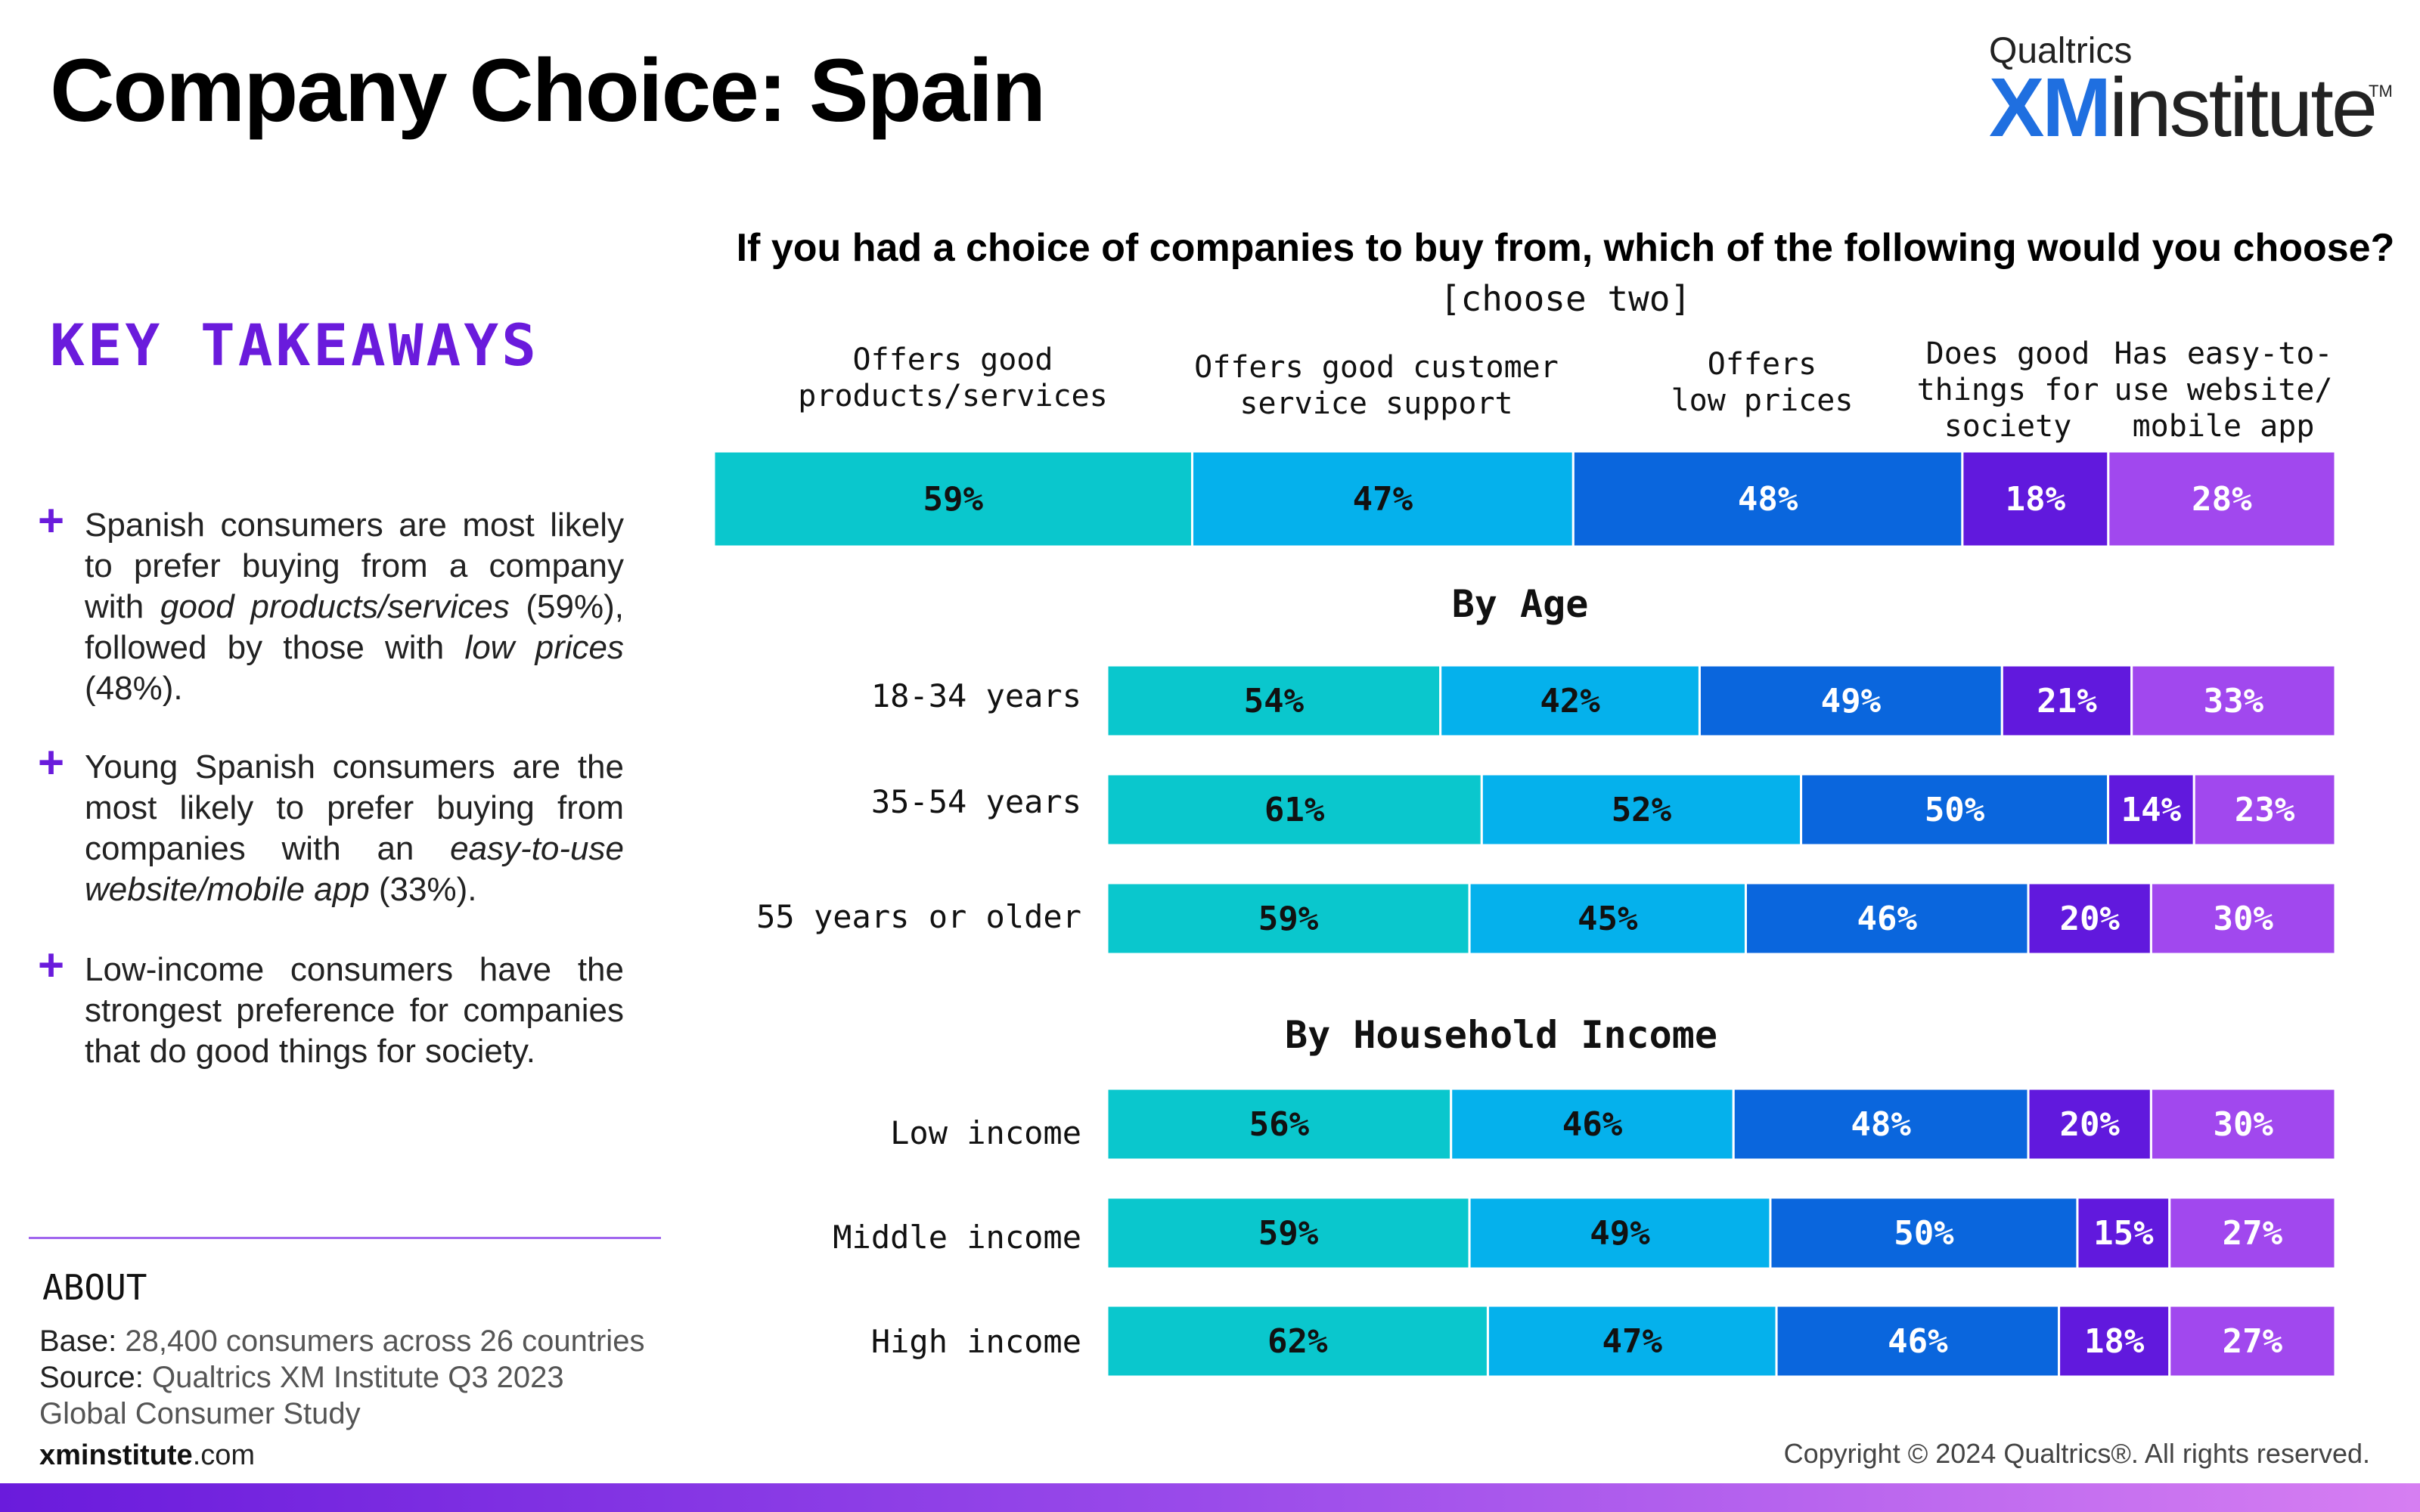 The image size is (2420, 1512). Describe the element at coordinates (354, 869) in the screenshot. I see `takeaway-emphasis: easy-to-use website/mobile app` at that location.